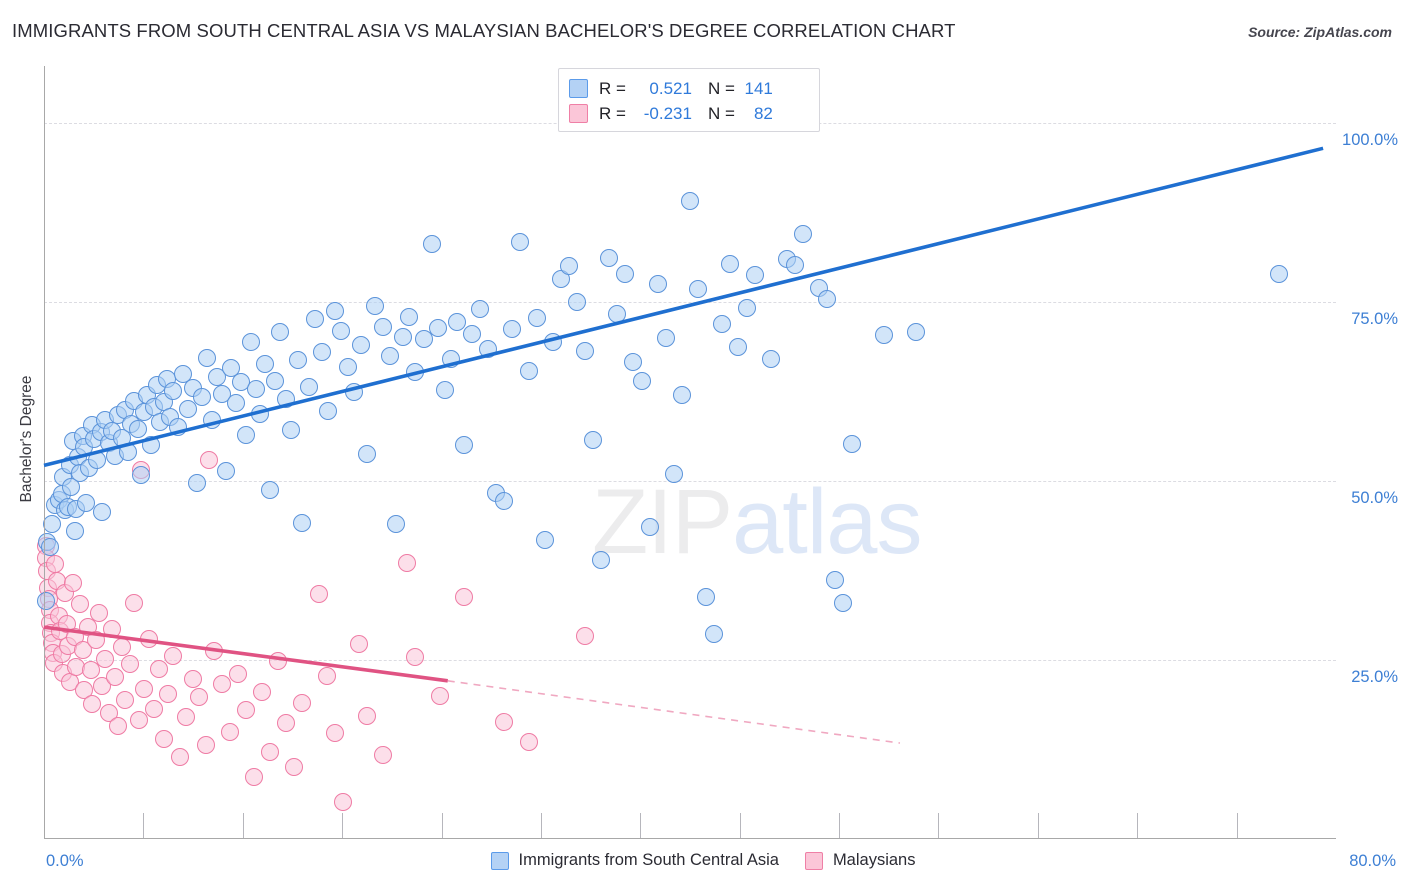 Image resolution: width=1406 pixels, height=892 pixels. Describe the element at coordinates (667, 113) in the screenshot. I see `stats-r-value-pink: -0.231` at that location.